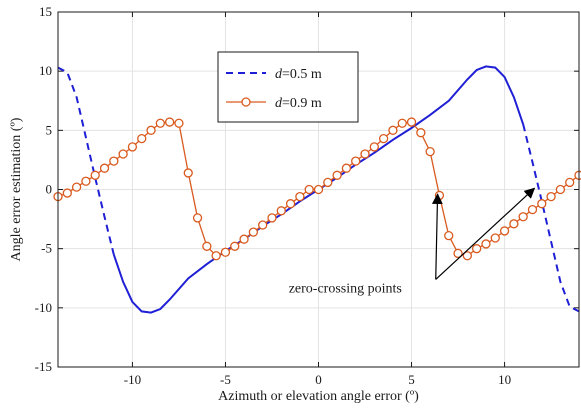 Image resolution: width=581 pixels, height=409 pixels. I want to click on x-tick-label: 0, so click(318, 379).